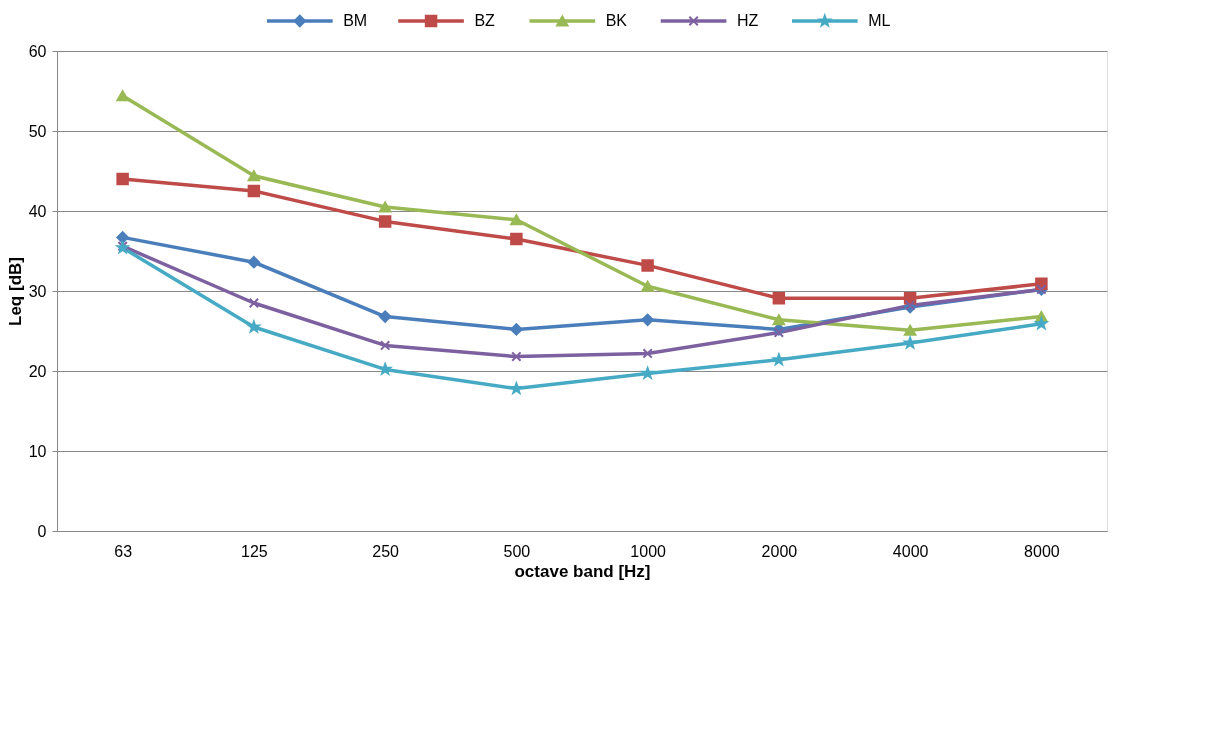 The height and width of the screenshot is (752, 1208). What do you see at coordinates (37, 291) in the screenshot?
I see `y-tick-label: 30` at bounding box center [37, 291].